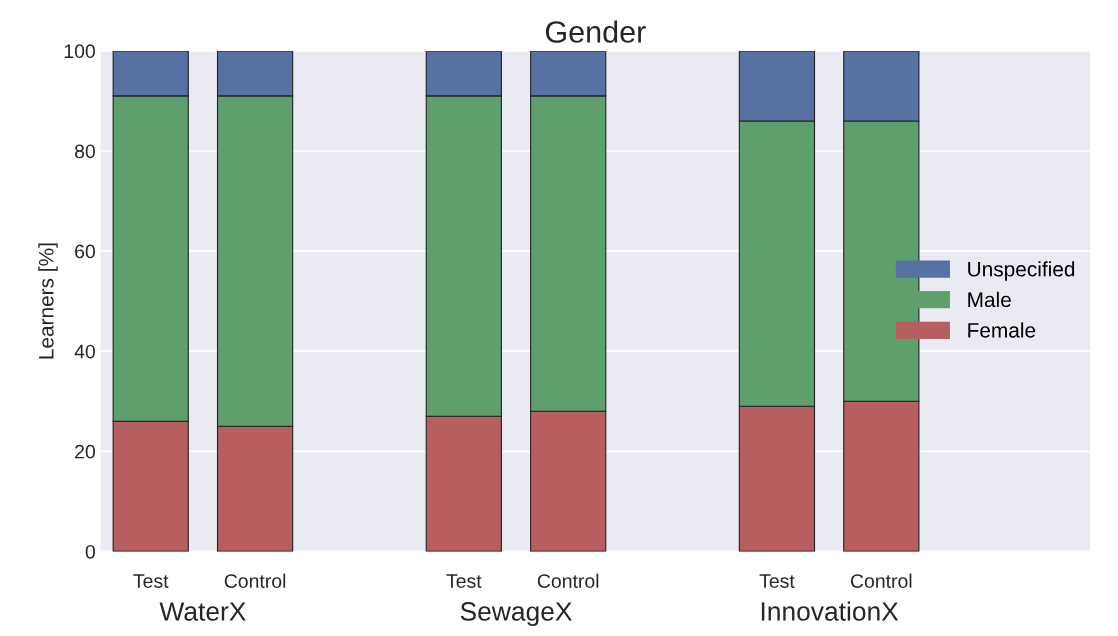 This screenshot has height=636, width=1118. I want to click on chart-title: Gender, so click(595, 31).